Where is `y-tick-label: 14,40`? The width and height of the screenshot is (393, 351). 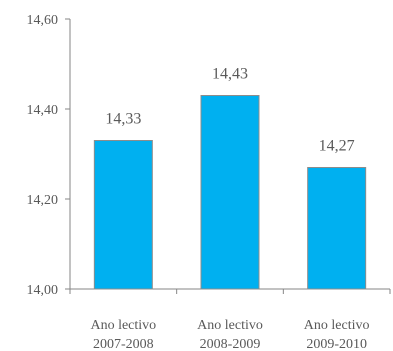 y-tick-label: 14,40 is located at coordinates (43, 110).